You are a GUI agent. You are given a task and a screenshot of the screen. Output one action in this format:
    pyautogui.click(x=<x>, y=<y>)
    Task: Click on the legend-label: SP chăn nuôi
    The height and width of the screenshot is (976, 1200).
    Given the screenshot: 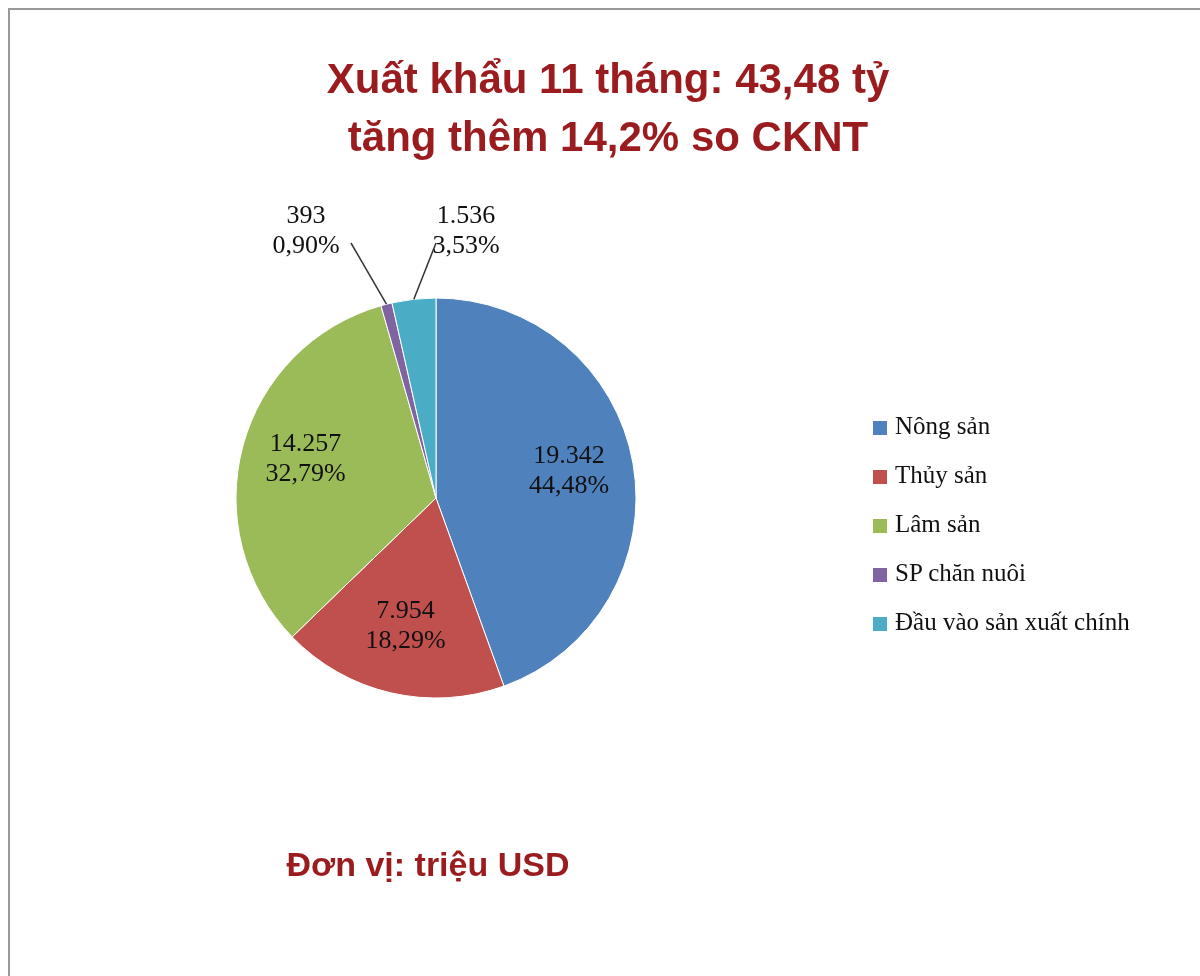 What is the action you would take?
    pyautogui.click(x=961, y=572)
    